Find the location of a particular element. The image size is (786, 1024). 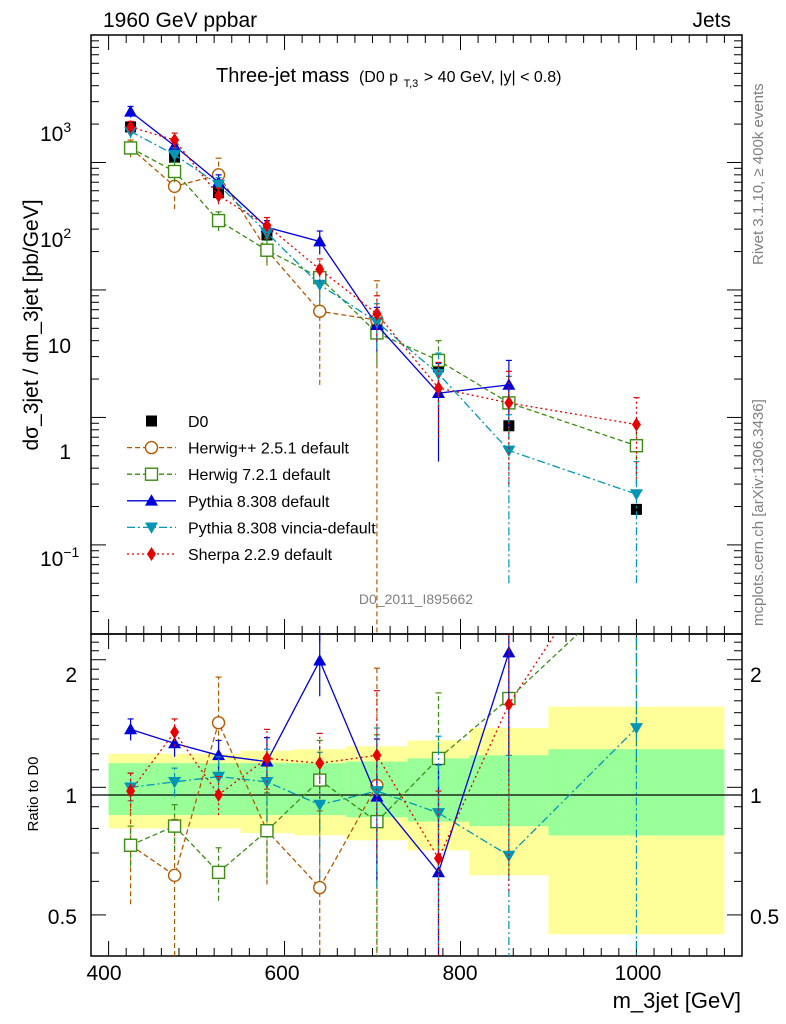

x-tick-label-800: 800 is located at coordinates (459, 973).